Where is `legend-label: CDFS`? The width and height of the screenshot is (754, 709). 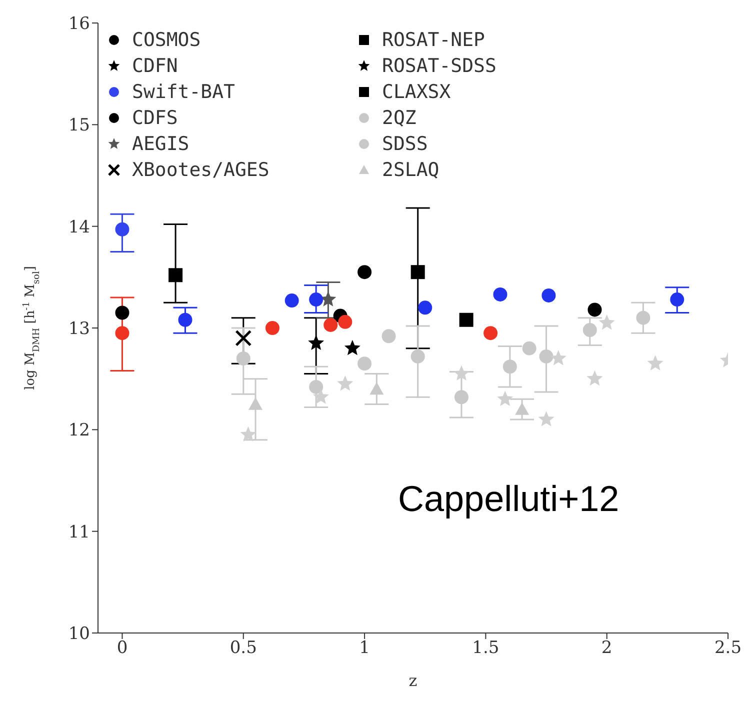
legend-label: CDFS is located at coordinates (155, 118).